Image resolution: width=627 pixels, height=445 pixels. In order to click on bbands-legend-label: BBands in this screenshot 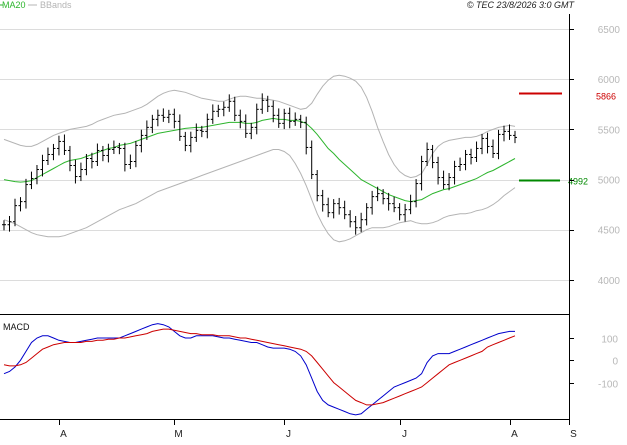, I will do `click(56, 5)`.